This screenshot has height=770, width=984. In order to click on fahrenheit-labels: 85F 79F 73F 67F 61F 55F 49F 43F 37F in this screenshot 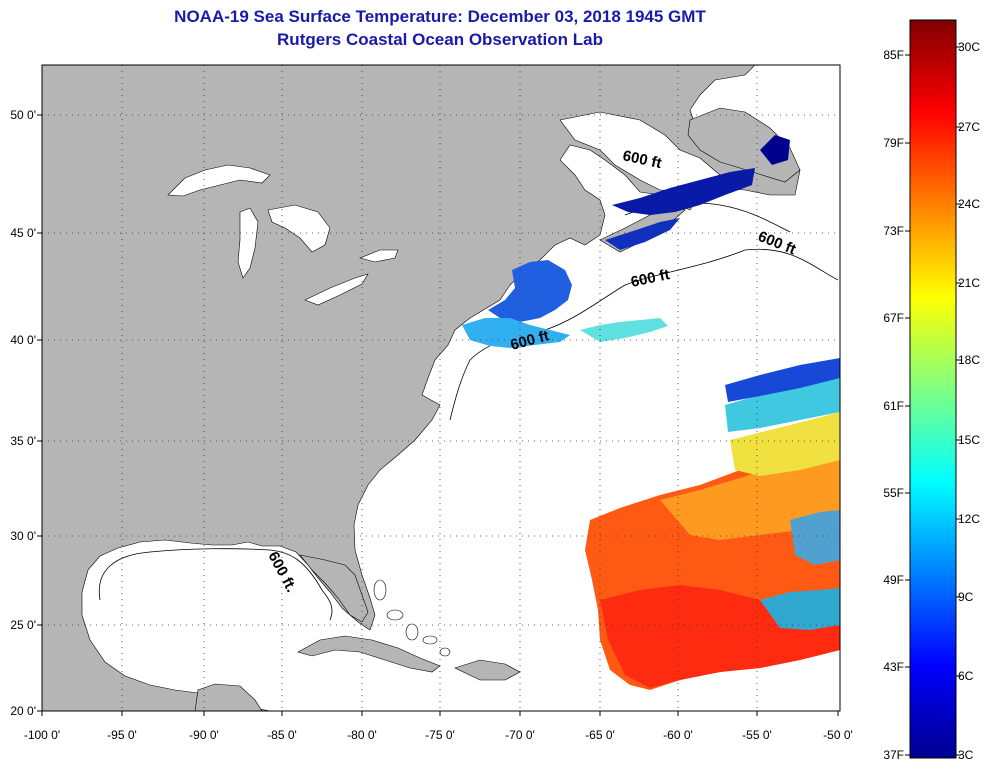, I will do `click(896, 405)`.